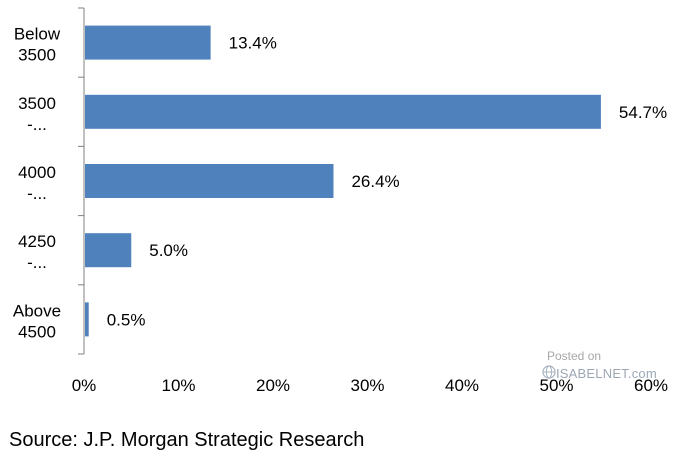 The image size is (685, 457). I want to click on category-label-line: 4000, so click(37, 172).